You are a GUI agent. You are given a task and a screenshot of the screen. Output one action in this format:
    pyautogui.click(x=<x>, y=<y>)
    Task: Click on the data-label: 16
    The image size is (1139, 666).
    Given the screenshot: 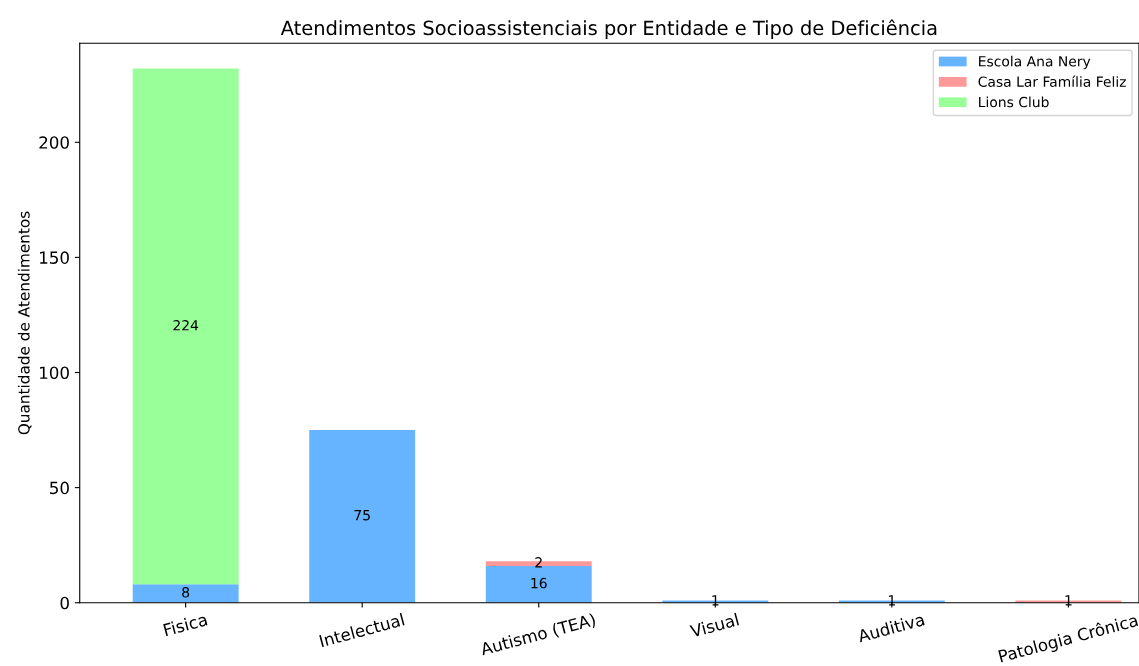 What is the action you would take?
    pyautogui.click(x=539, y=583)
    